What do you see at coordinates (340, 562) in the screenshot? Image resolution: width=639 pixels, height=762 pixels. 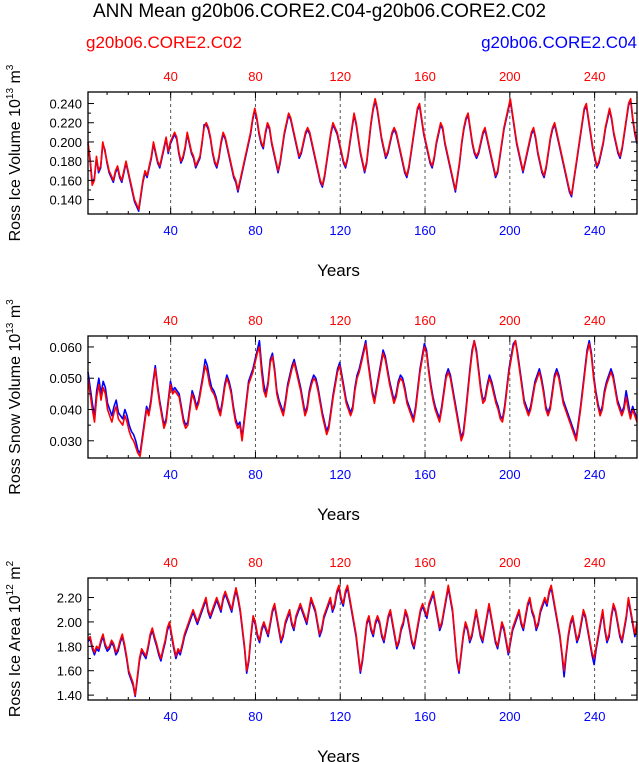 I see `panel3-xtick-top-label-120: 120` at bounding box center [340, 562].